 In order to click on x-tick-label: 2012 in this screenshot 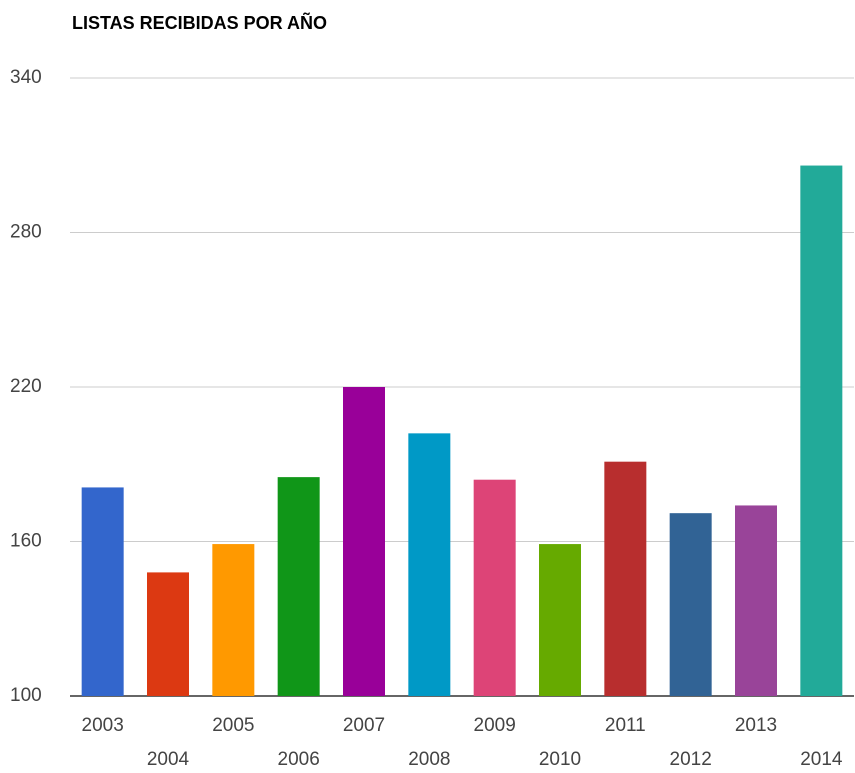, I will do `click(691, 759)`.